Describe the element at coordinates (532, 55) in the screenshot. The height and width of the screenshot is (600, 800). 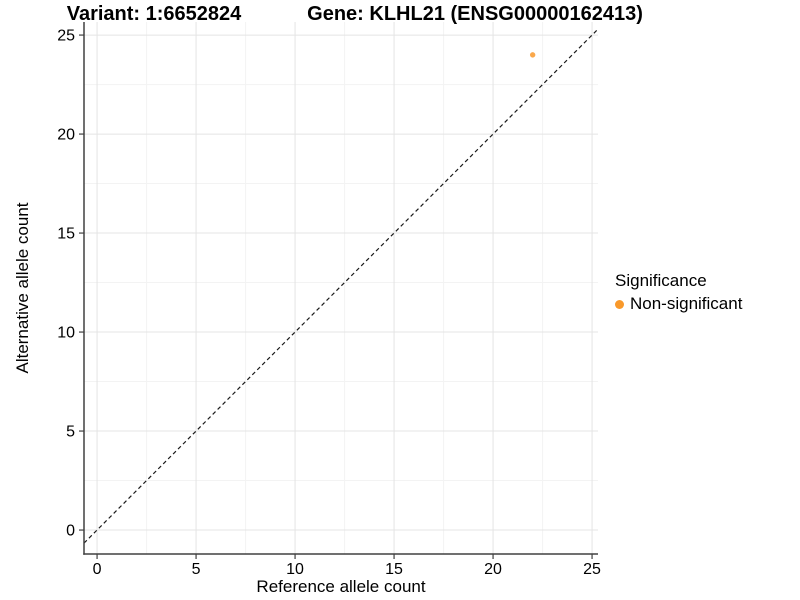
I see `data-point` at that location.